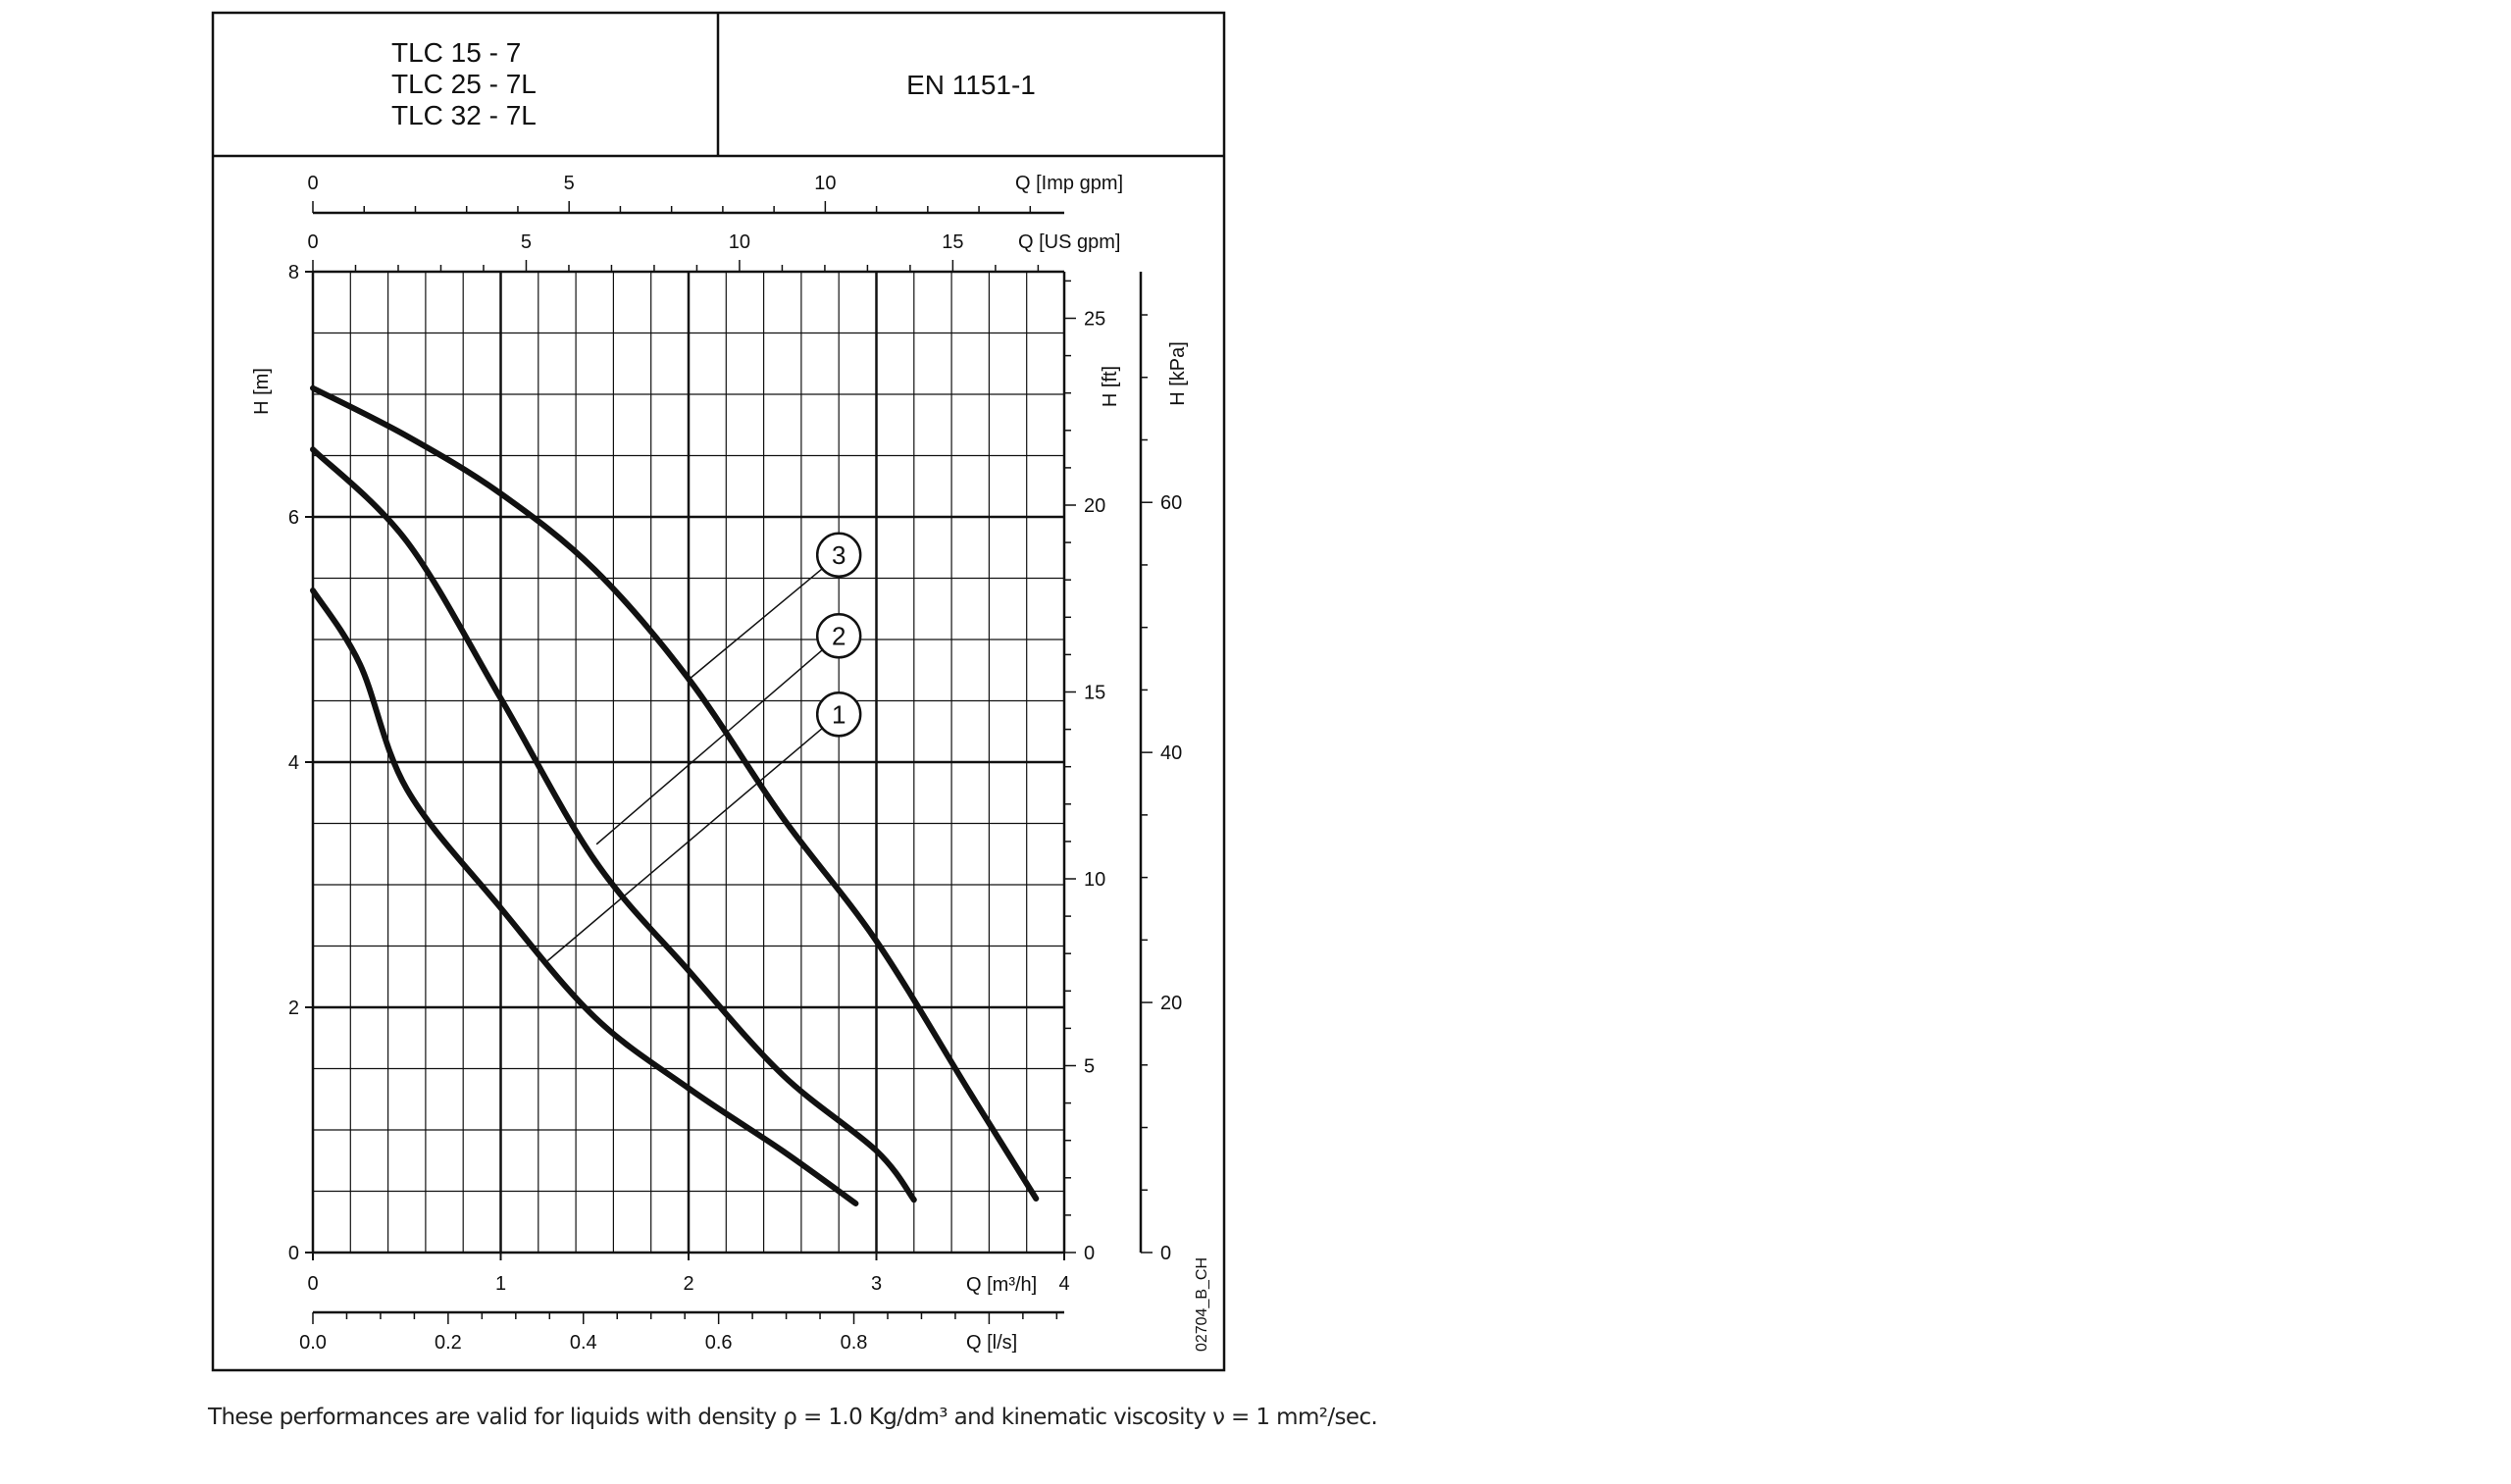 Image resolution: width=2511 pixels, height=1484 pixels. What do you see at coordinates (1094, 880) in the screenshot?
I see `ft-tick-label: 10` at bounding box center [1094, 880].